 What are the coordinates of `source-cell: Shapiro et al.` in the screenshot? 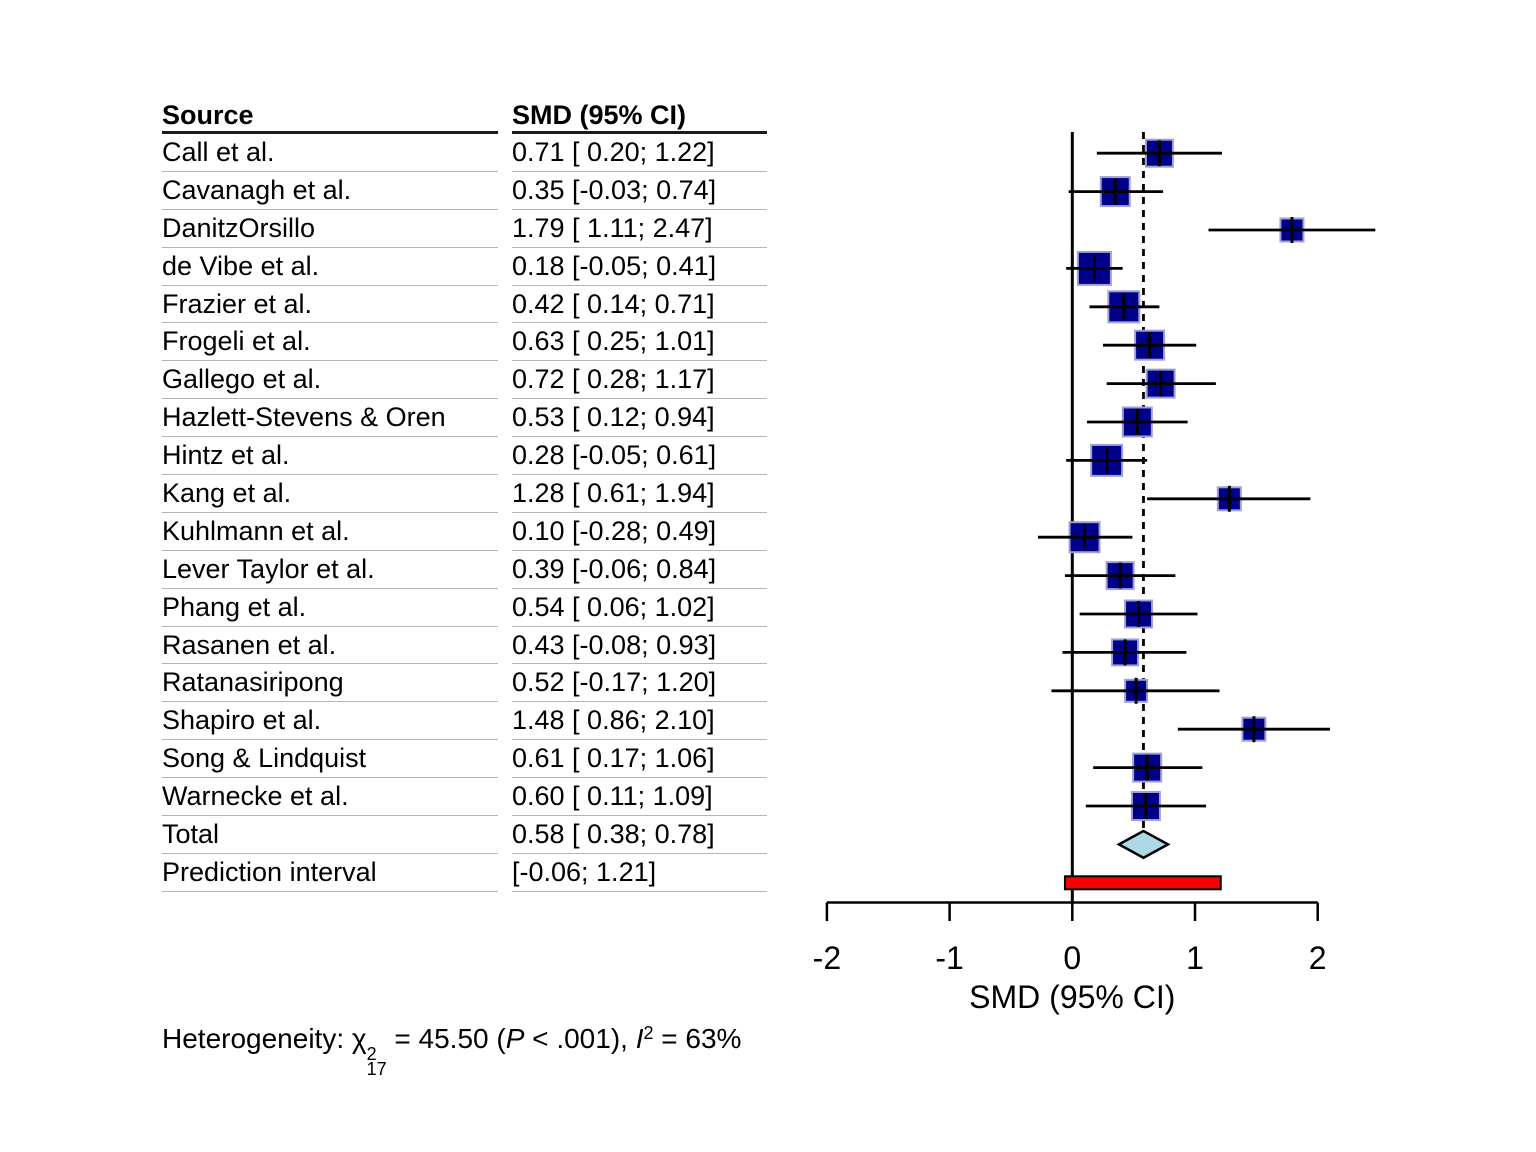 It's located at (330, 721).